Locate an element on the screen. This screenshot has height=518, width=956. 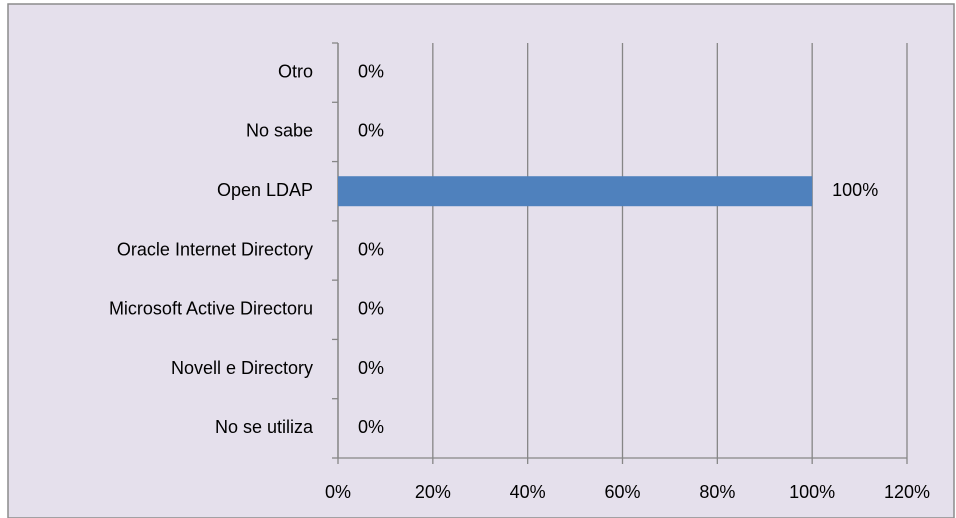
x-tick-label: 40% is located at coordinates (528, 492).